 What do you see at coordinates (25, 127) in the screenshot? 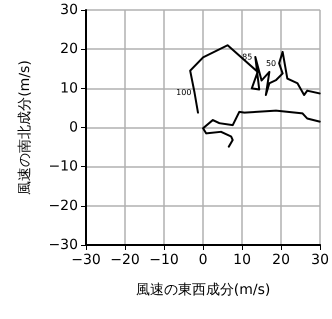
I see `y-axis-title: 風速の南北成分(m/s)` at bounding box center [25, 127].